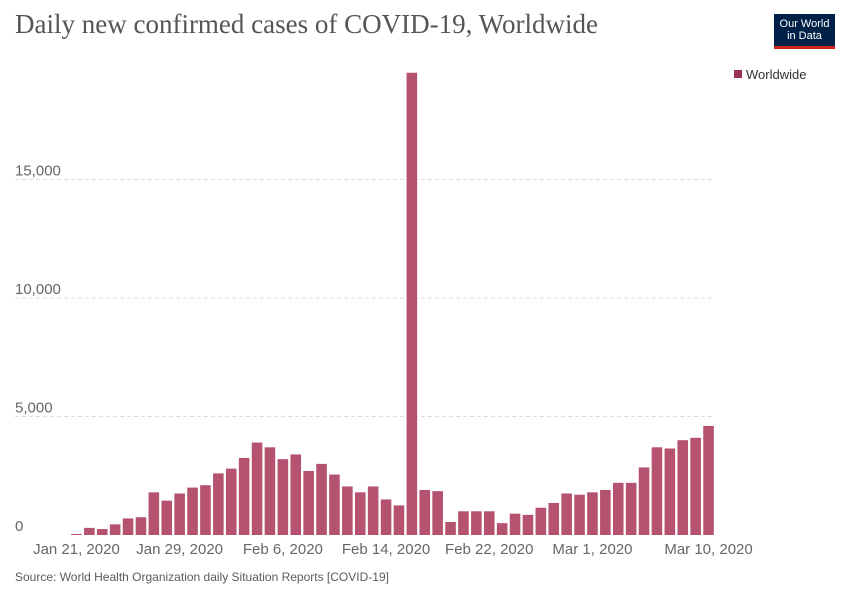  What do you see at coordinates (738, 74) in the screenshot?
I see `legend-marker` at bounding box center [738, 74].